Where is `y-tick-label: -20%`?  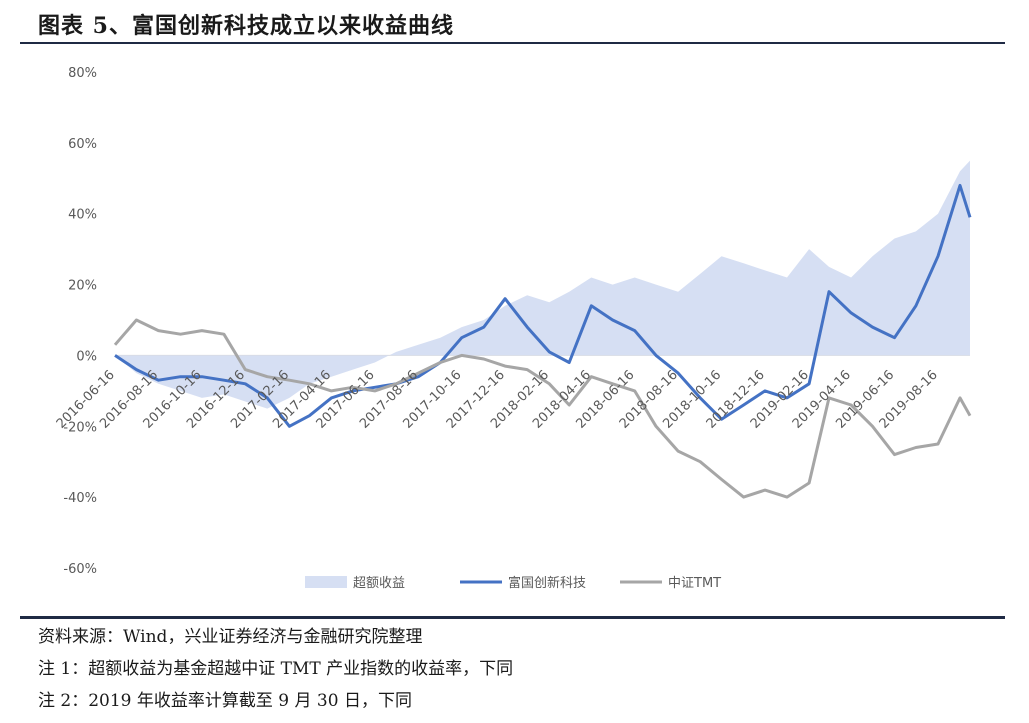
y-tick-label: -20% is located at coordinates (80, 427).